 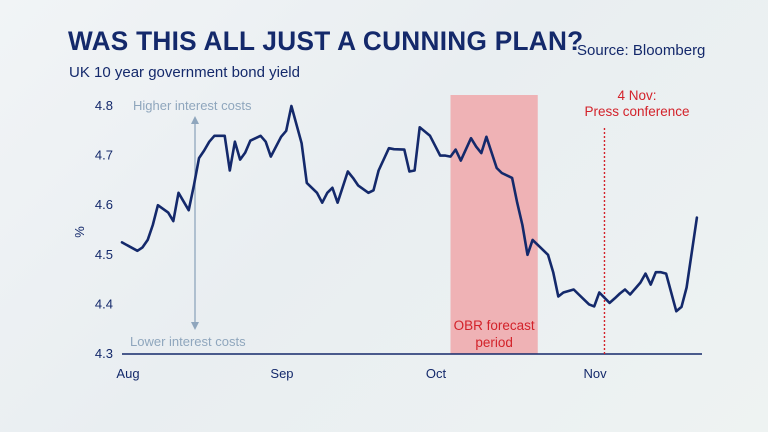 What do you see at coordinates (104, 105) in the screenshot?
I see `y-tick-label: 4.8` at bounding box center [104, 105].